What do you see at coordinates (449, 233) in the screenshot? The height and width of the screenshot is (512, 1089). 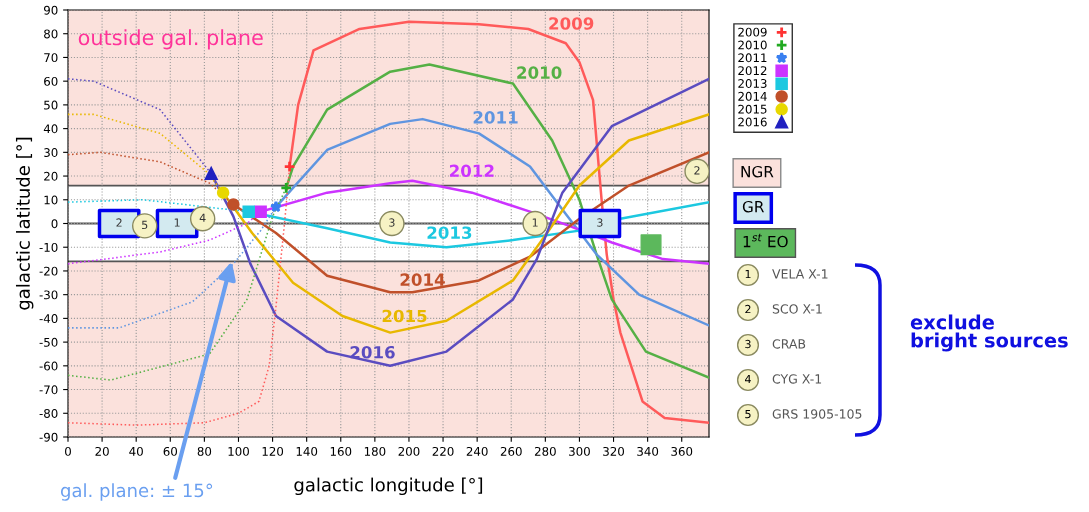 I see `annotation: 2013` at bounding box center [449, 233].